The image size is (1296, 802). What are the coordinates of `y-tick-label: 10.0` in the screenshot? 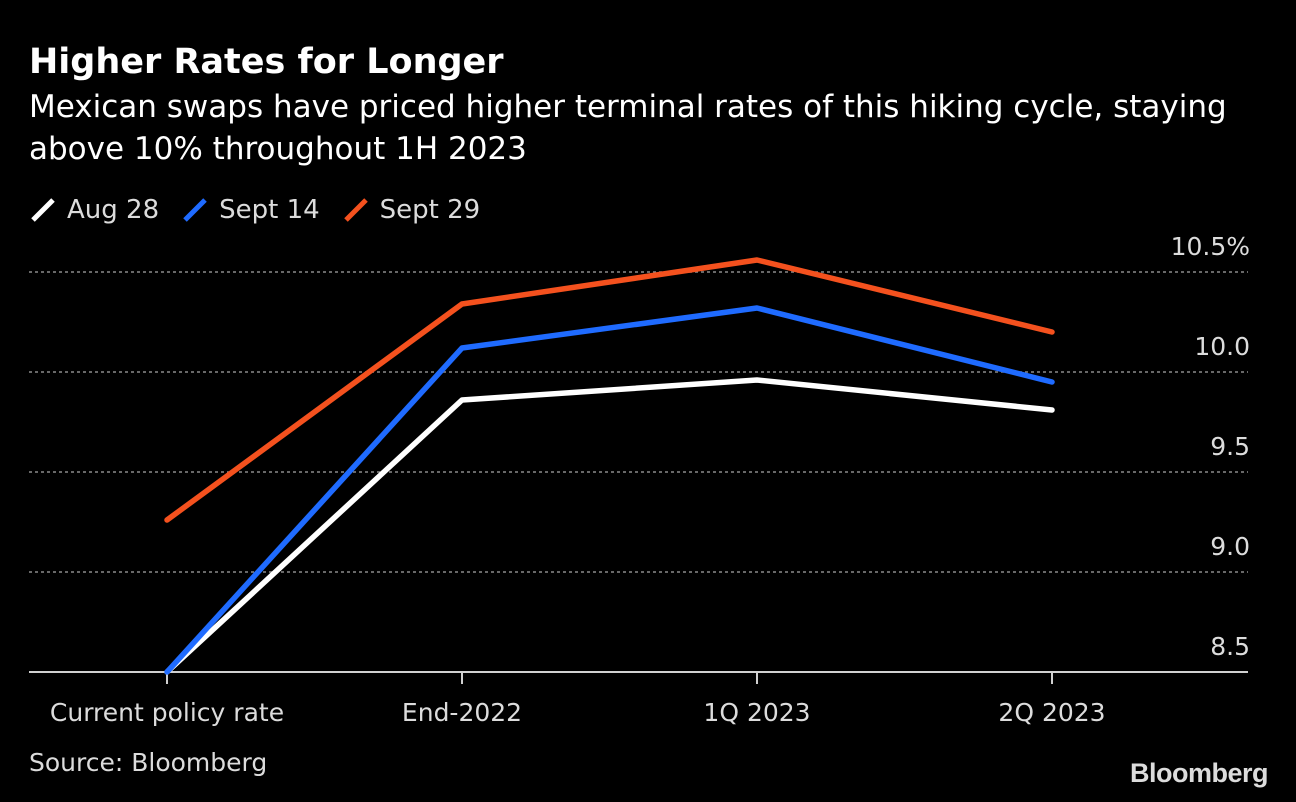 It's located at (1222, 346).